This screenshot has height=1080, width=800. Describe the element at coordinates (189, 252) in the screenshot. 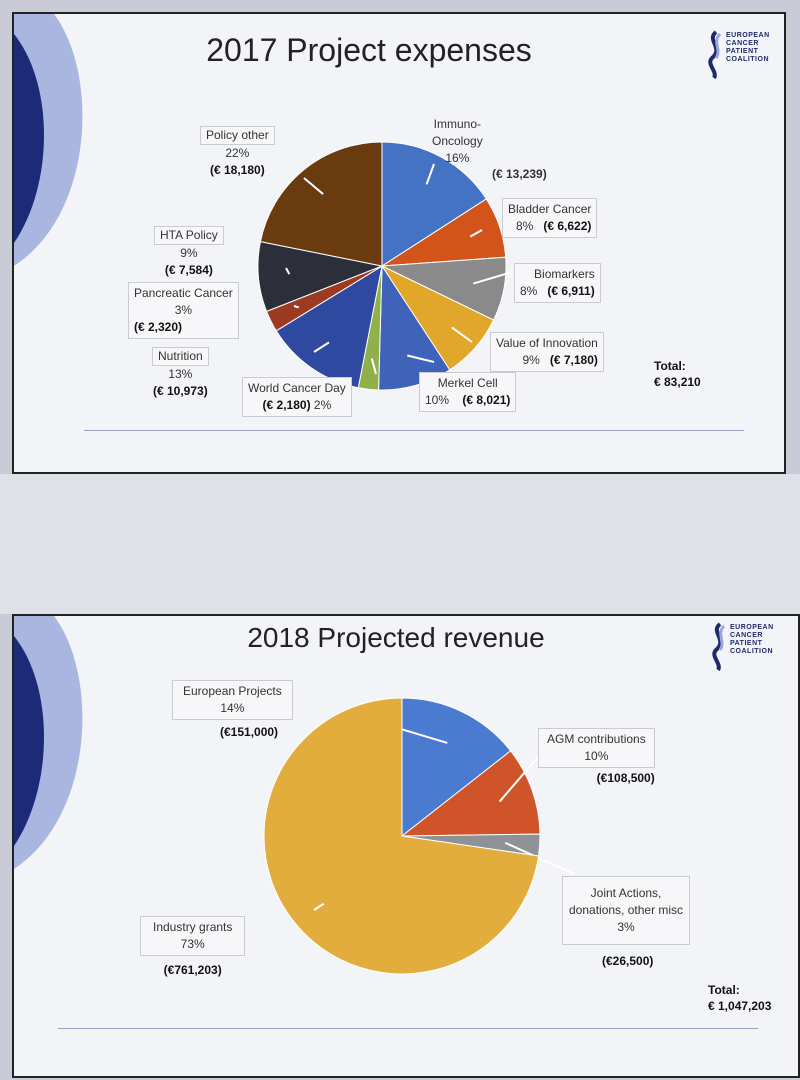

I see `slice-label-hta: HTA Policy 9% (€ 7,584)` at that location.